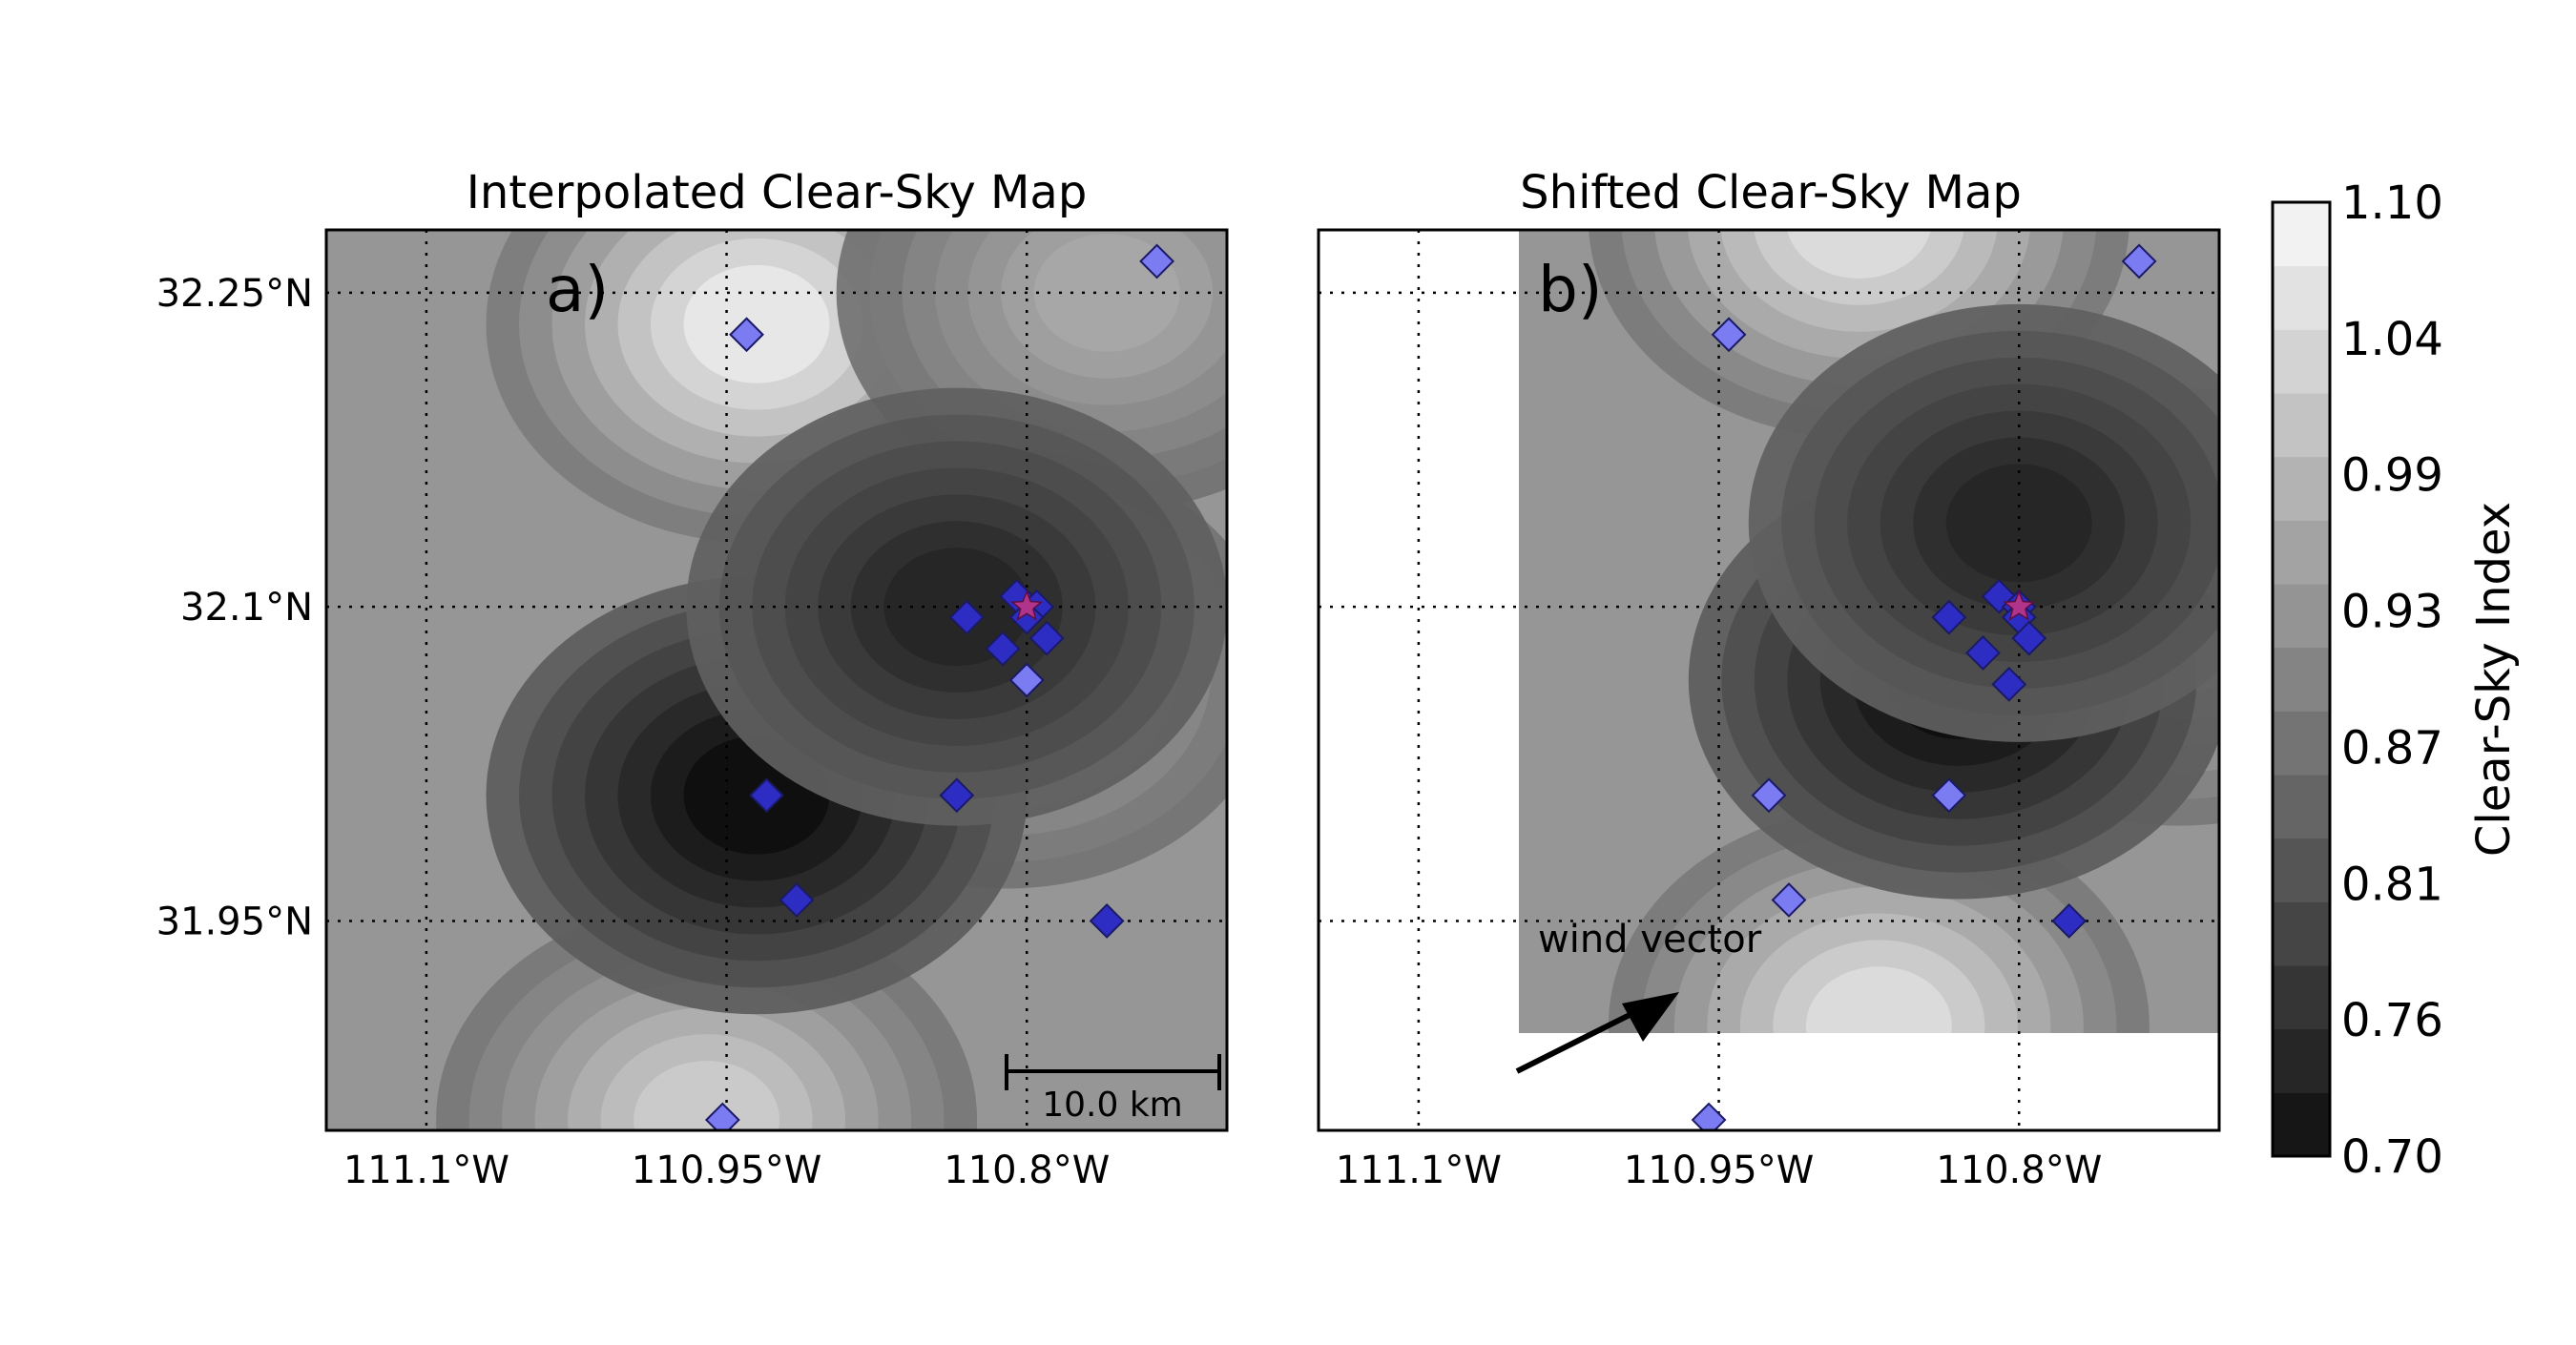 The width and height of the screenshot is (2576, 1345). What do you see at coordinates (577, 289) in the screenshot?
I see `panel-a-label: a)` at bounding box center [577, 289].